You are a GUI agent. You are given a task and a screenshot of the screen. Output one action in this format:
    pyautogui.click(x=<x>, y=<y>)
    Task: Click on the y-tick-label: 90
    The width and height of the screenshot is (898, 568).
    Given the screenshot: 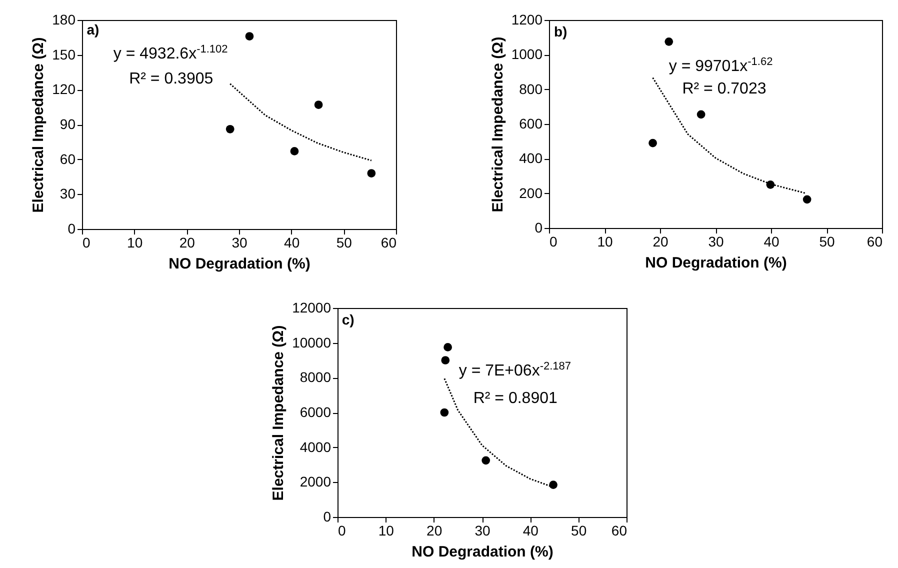 What is the action you would take?
    pyautogui.click(x=68, y=124)
    